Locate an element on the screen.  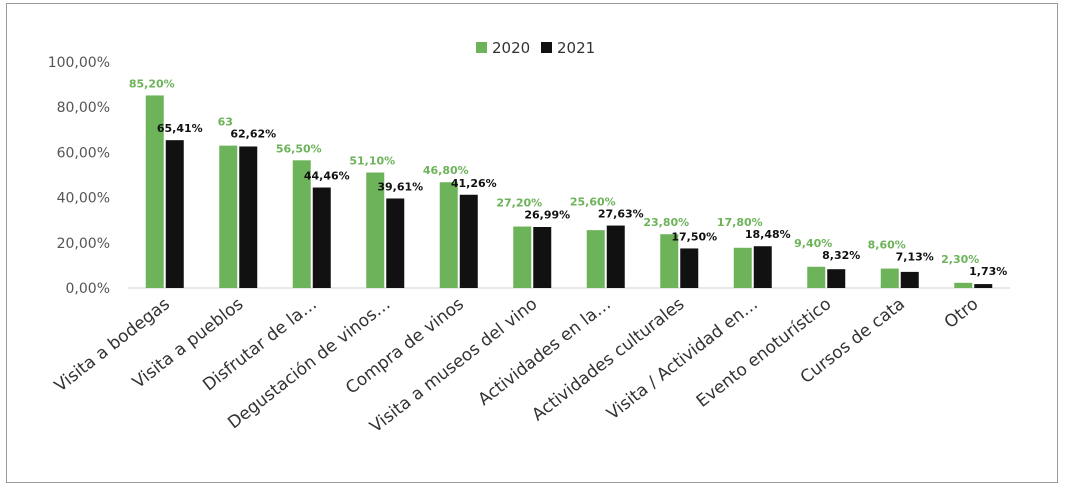
legend-label-2020: 2020 is located at coordinates (511, 48).